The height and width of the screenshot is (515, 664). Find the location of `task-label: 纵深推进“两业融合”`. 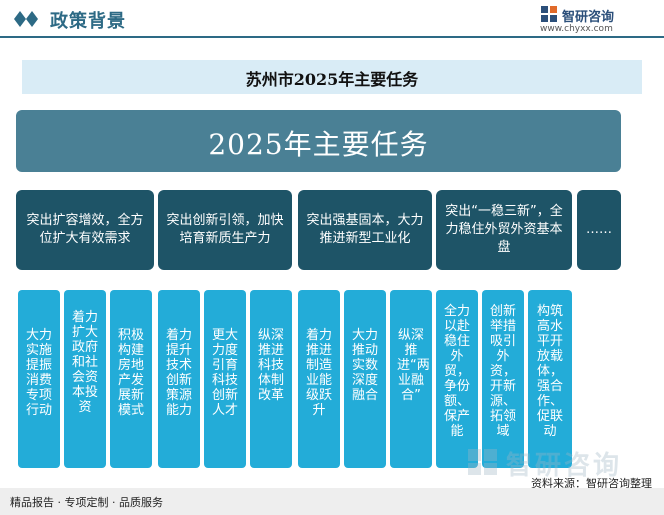

task-label: 纵深推进“两业融合” is located at coordinates (413, 365).